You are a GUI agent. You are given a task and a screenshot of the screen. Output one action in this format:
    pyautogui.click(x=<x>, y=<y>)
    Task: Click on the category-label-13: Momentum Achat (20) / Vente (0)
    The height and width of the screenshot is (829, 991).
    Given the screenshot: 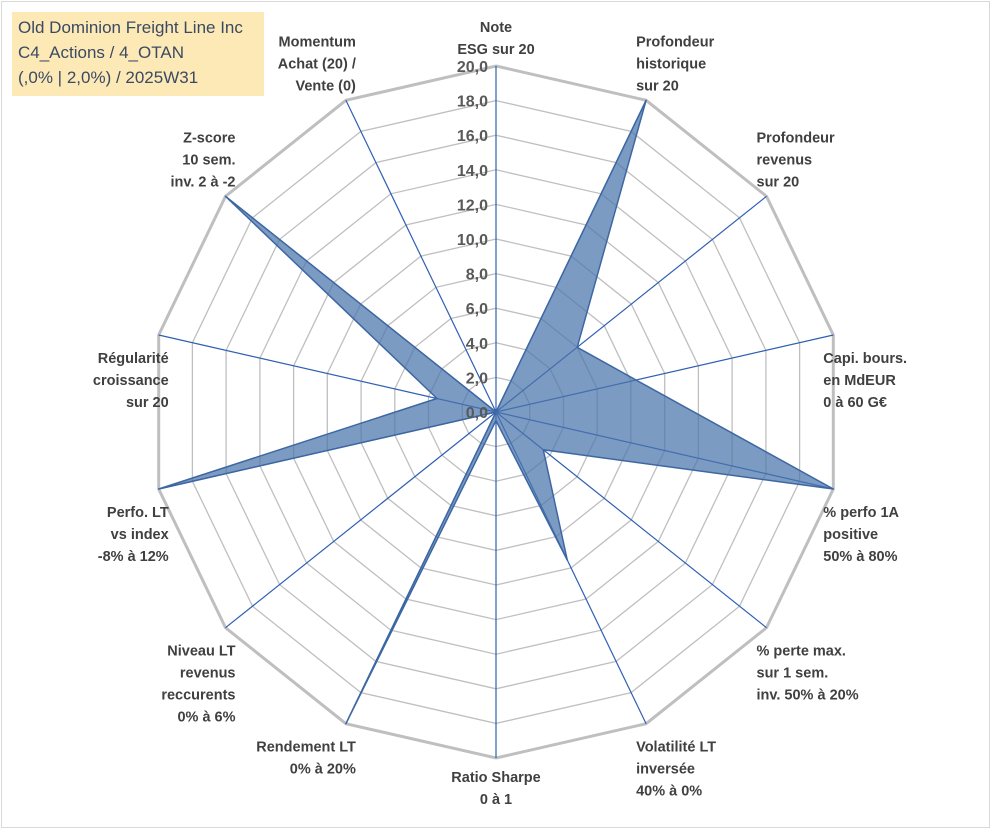 What is the action you would take?
    pyautogui.click(x=317, y=64)
    